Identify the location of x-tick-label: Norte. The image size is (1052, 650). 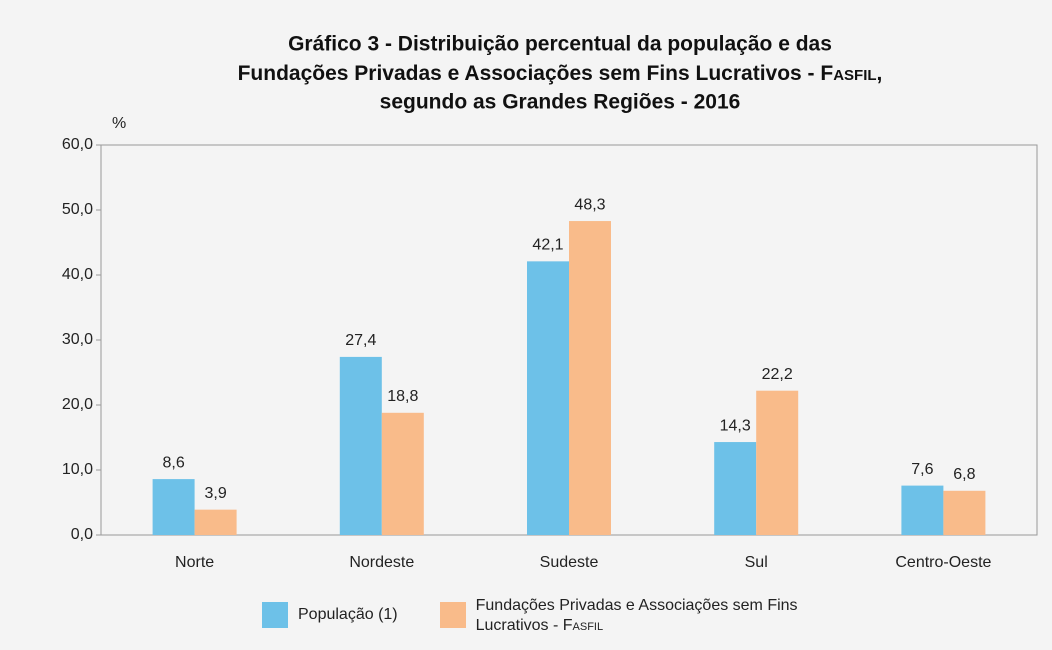
(194, 562).